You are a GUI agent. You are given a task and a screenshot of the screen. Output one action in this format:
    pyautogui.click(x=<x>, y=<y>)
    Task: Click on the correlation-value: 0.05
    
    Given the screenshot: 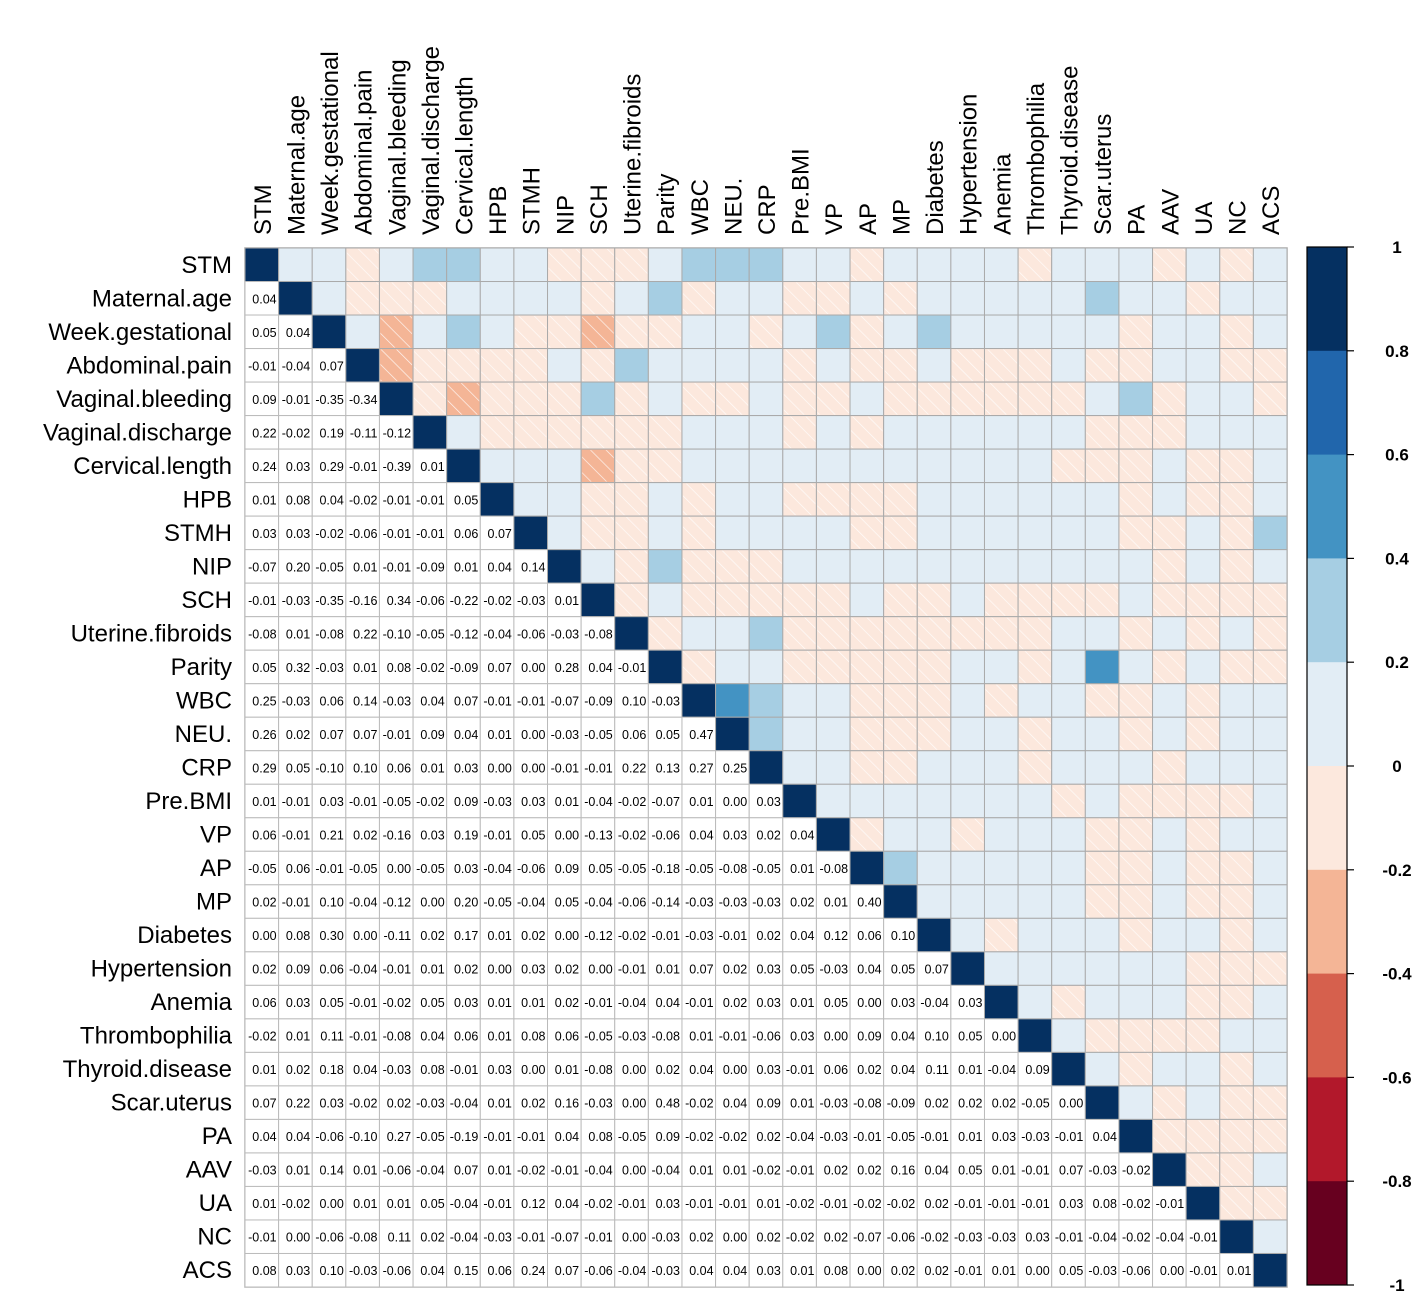 What is the action you would take?
    pyautogui.click(x=264, y=668)
    